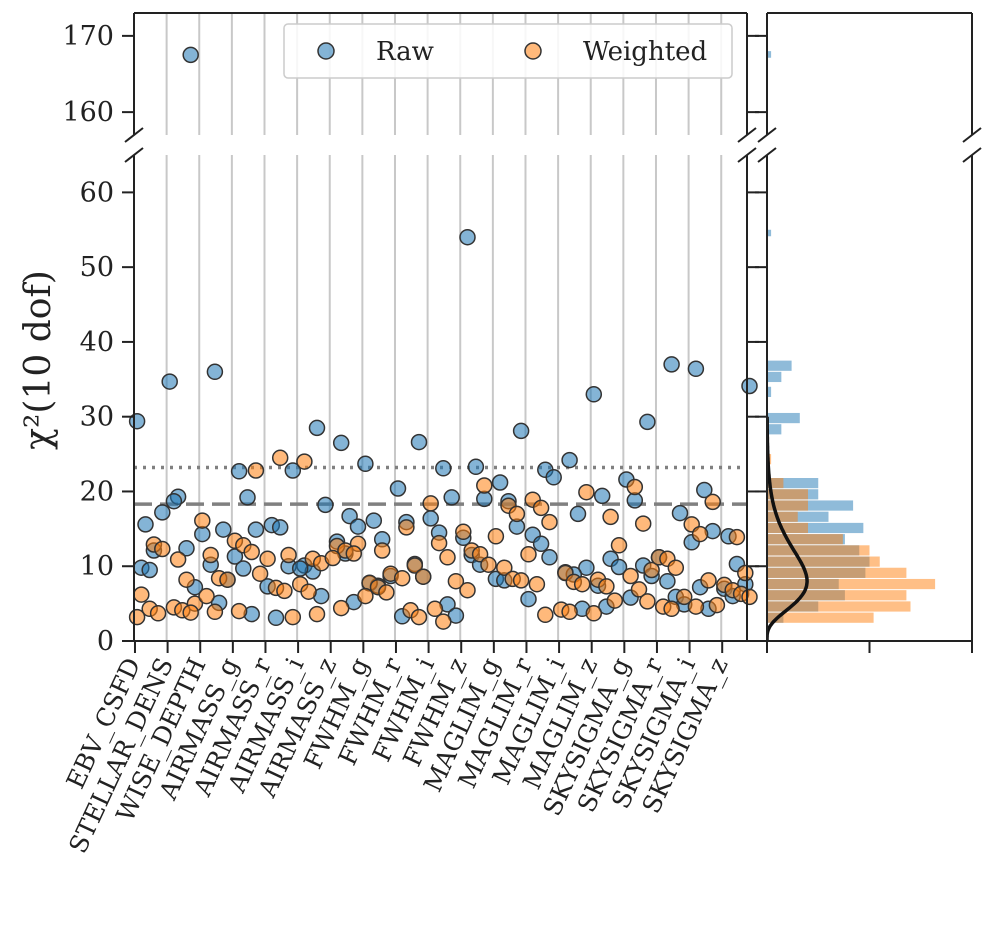 The width and height of the screenshot is (996, 926). What do you see at coordinates (88, 112) in the screenshot?
I see `y-tick-label: 160` at bounding box center [88, 112].